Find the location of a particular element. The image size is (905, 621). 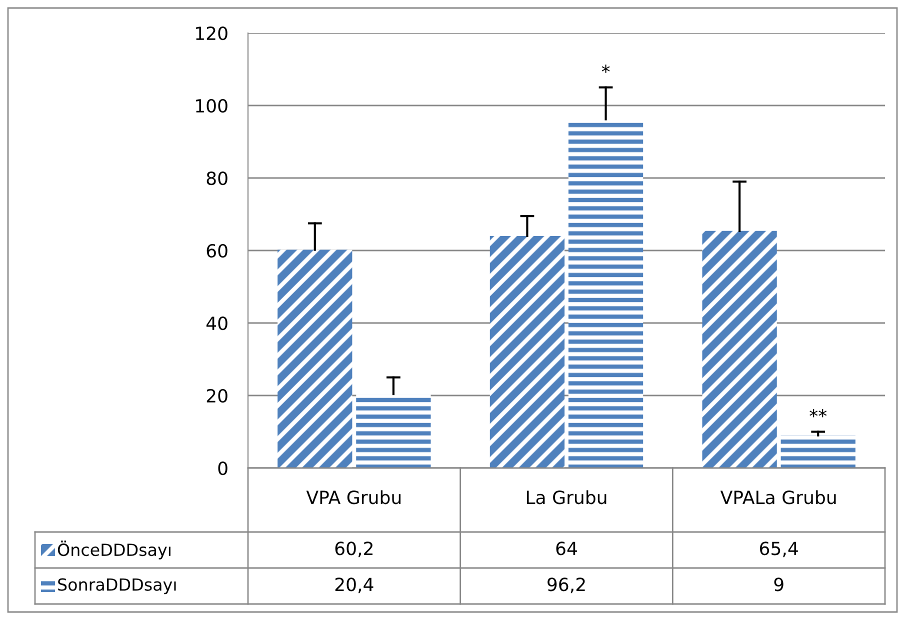

data-label: 20,4 is located at coordinates (354, 586).